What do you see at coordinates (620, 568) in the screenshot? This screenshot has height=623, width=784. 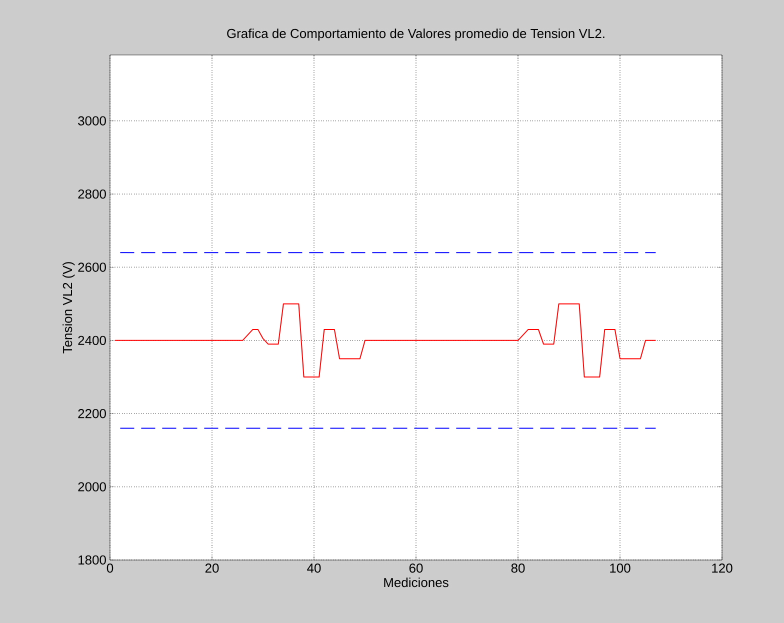 I see `x-tick-label: 100` at bounding box center [620, 568].